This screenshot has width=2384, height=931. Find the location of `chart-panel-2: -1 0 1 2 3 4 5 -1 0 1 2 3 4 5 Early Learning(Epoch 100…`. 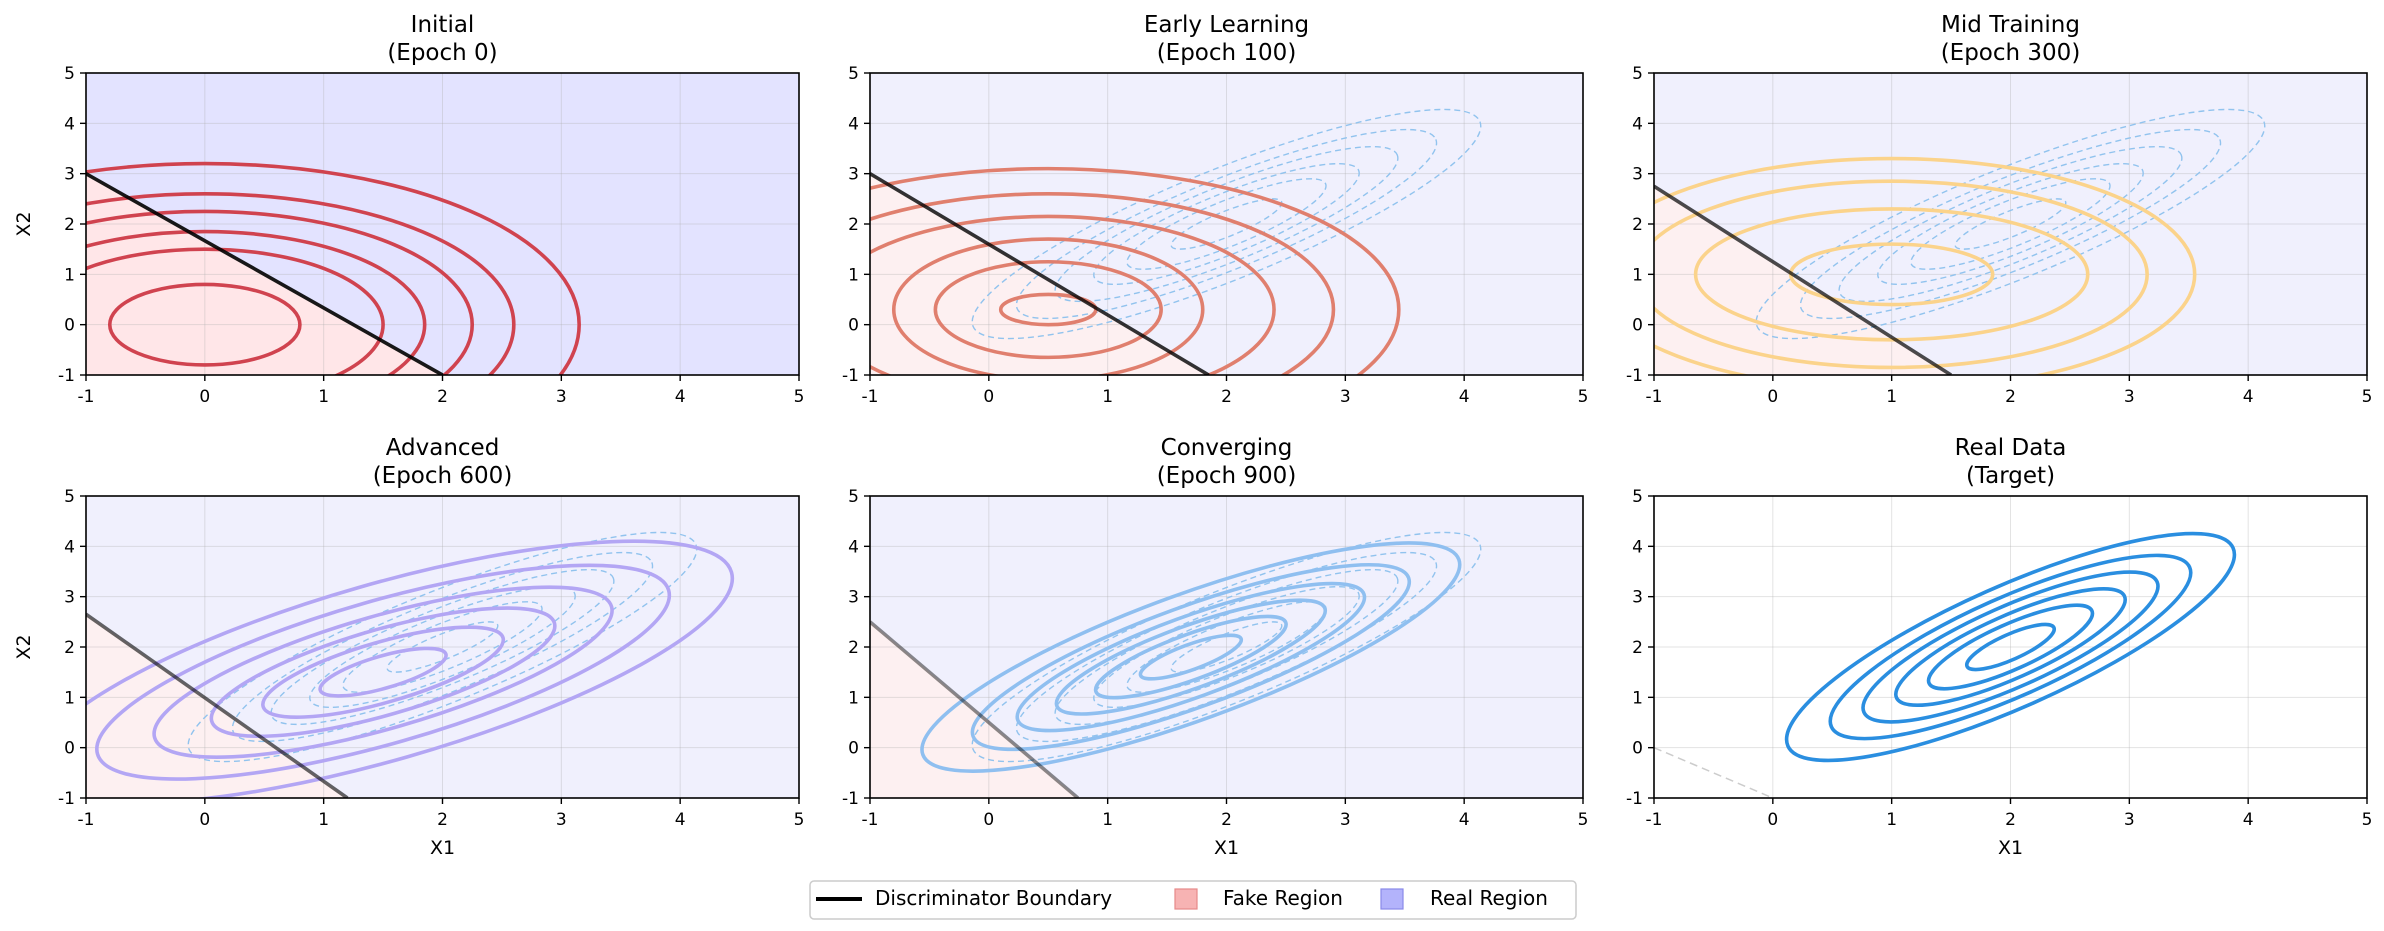

chart-panel-2: -1 0 1 2 3 4 5 -1 0 1 2 3 4 5 Early Learning(Epoch 100… is located at coordinates (1215, 209).